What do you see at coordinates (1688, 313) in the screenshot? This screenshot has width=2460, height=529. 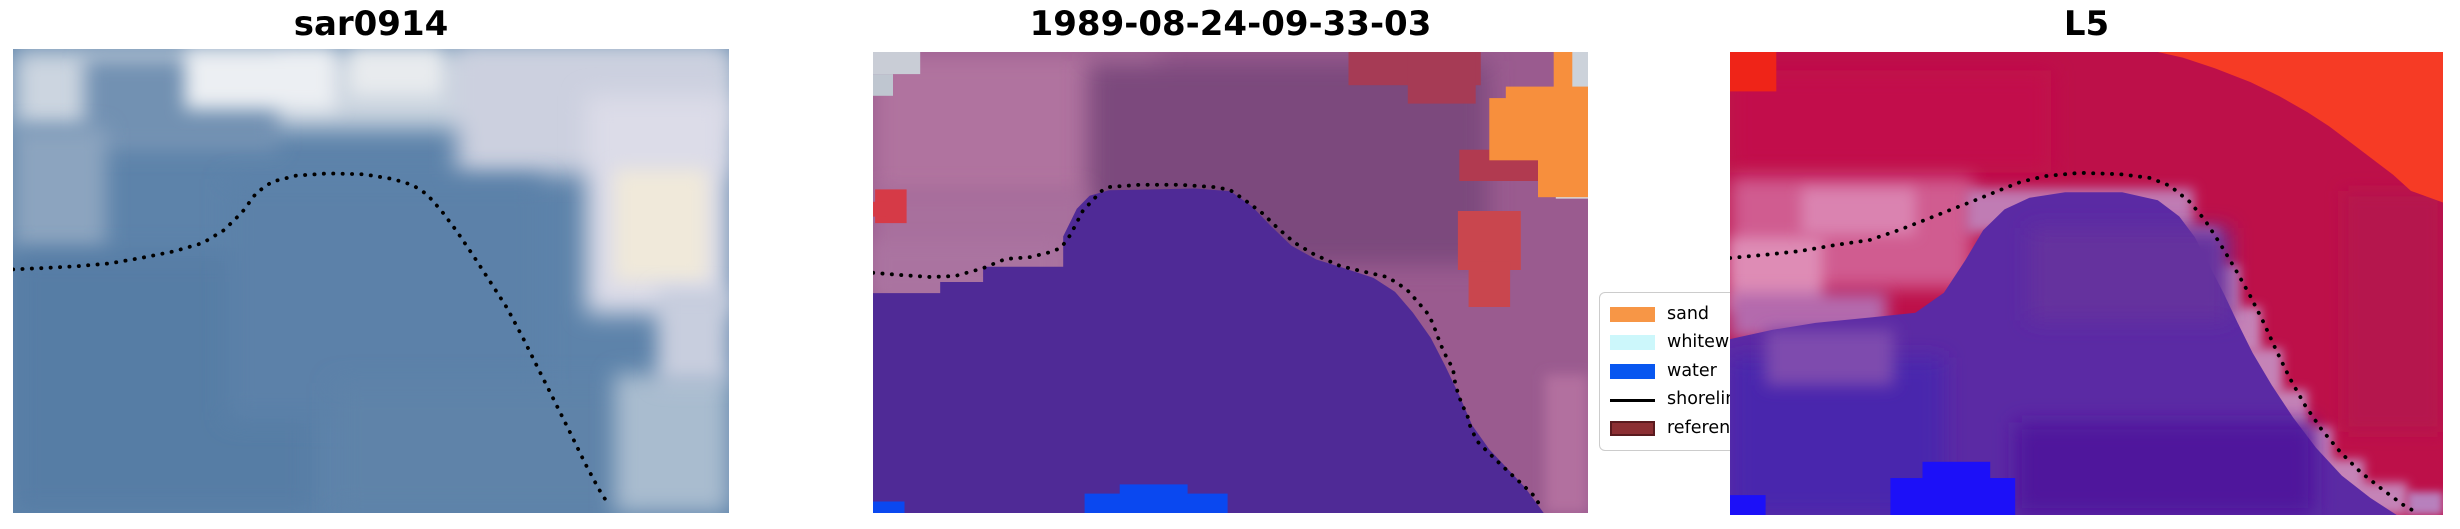 I see `legend-label: sand` at bounding box center [1688, 313].